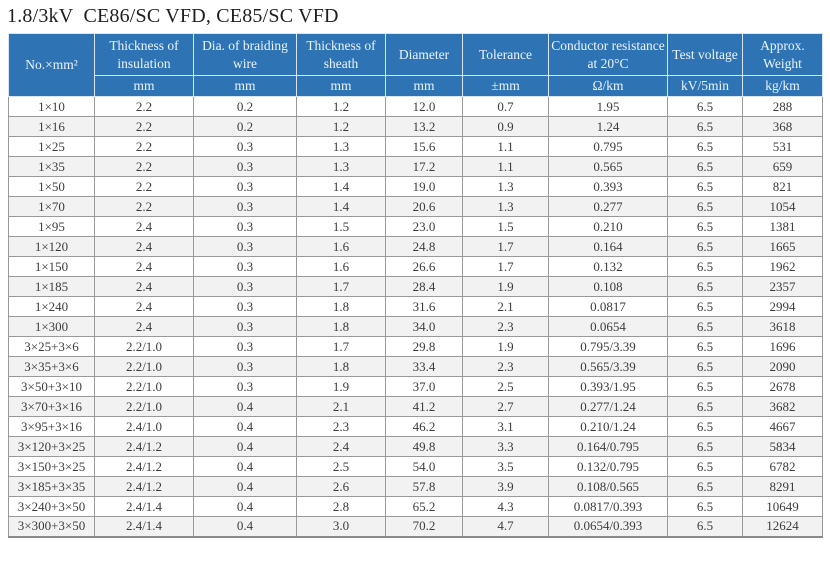  Describe the element at coordinates (505, 426) in the screenshot. I see `value-cell: 3.1` at that location.